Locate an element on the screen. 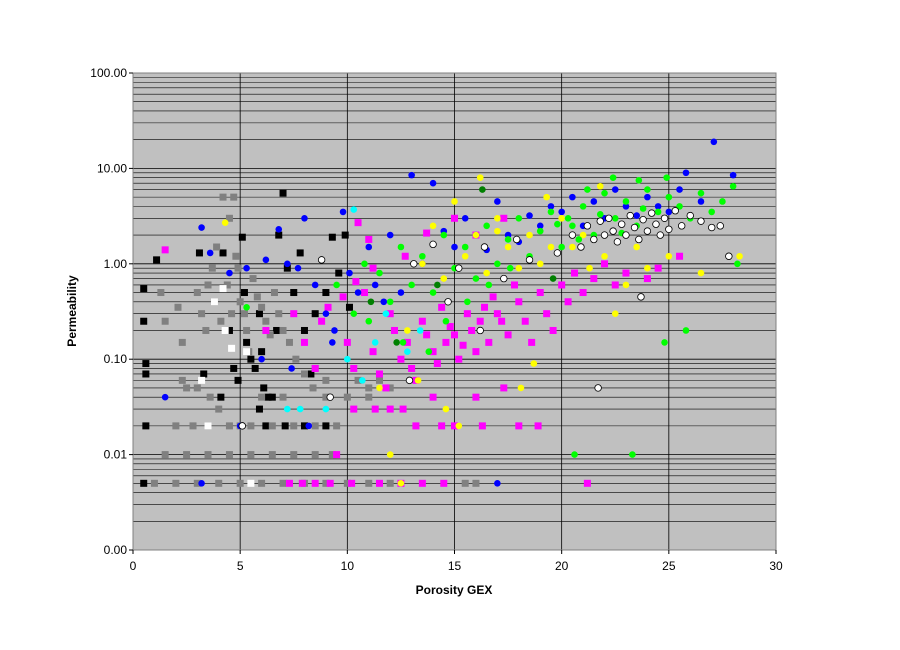 This screenshot has width=900, height=650. x-tick-label: 5 is located at coordinates (240, 566).